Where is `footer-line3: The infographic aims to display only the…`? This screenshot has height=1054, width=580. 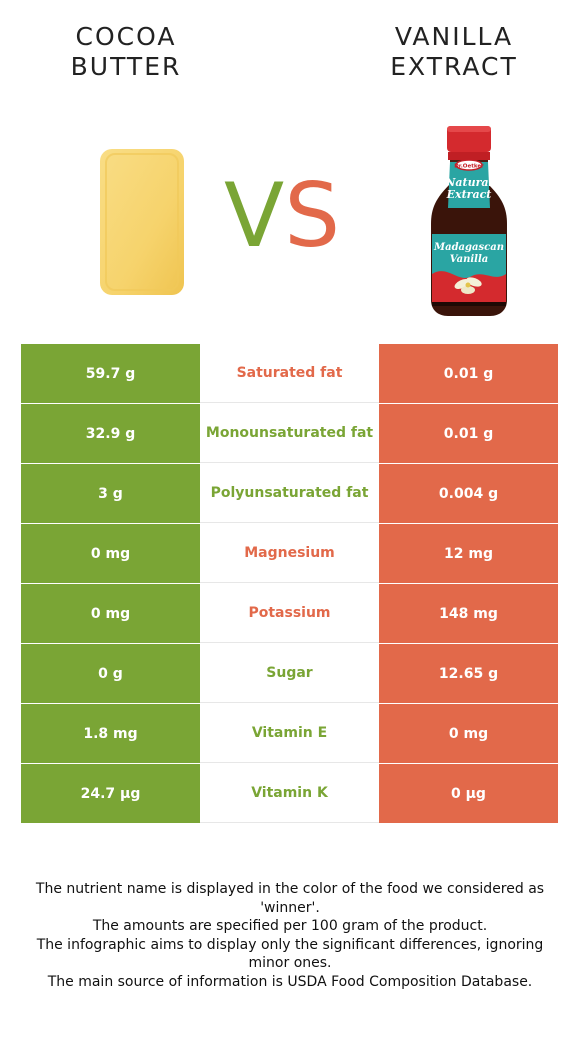 footer-line3: The infographic aims to display only the… is located at coordinates (290, 954).